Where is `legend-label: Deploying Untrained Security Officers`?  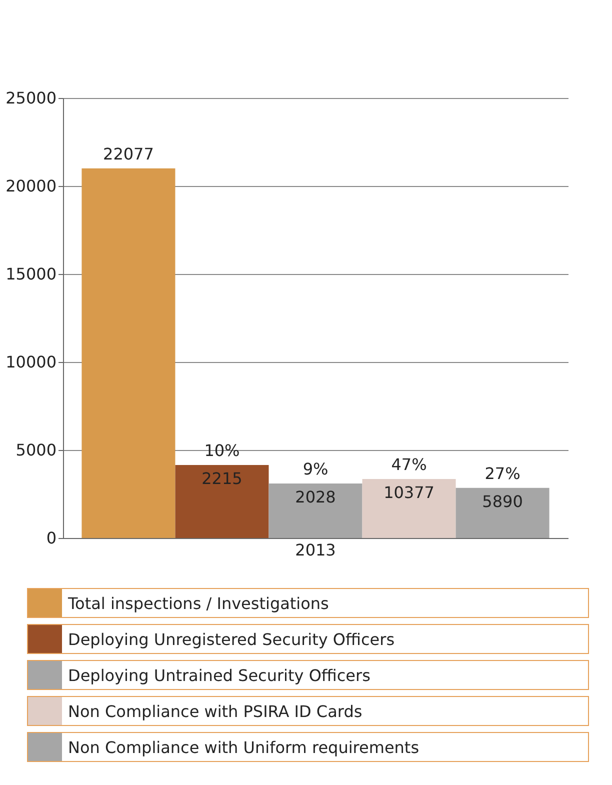
legend-label: Deploying Untrained Security Officers is located at coordinates (219, 675).